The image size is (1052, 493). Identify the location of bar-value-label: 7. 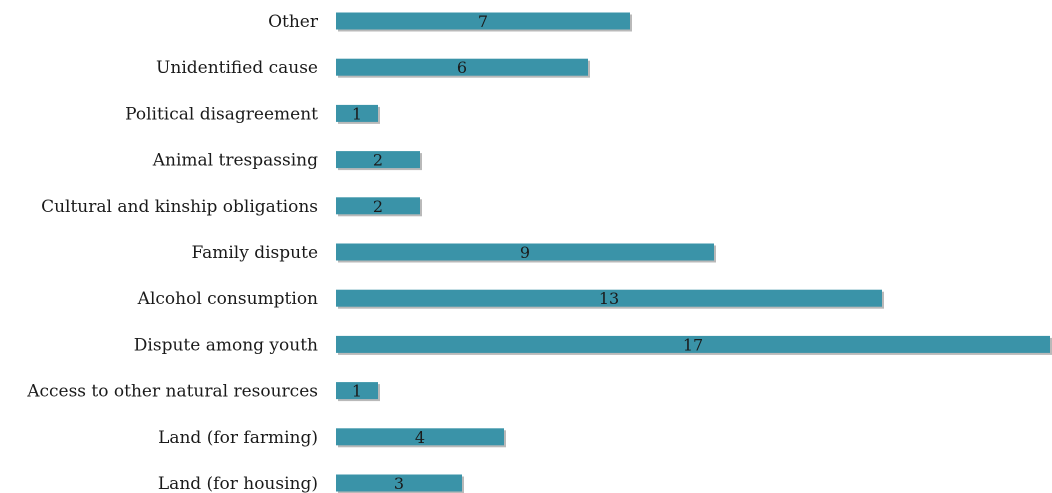
(483, 21).